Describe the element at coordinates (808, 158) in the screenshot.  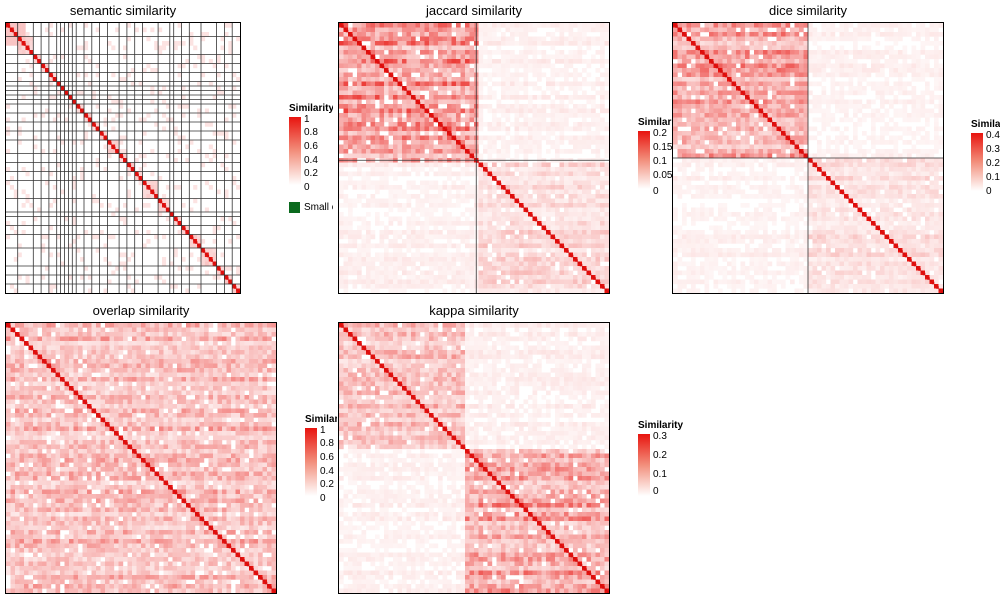
I see `heatmap-cell-layer` at that location.